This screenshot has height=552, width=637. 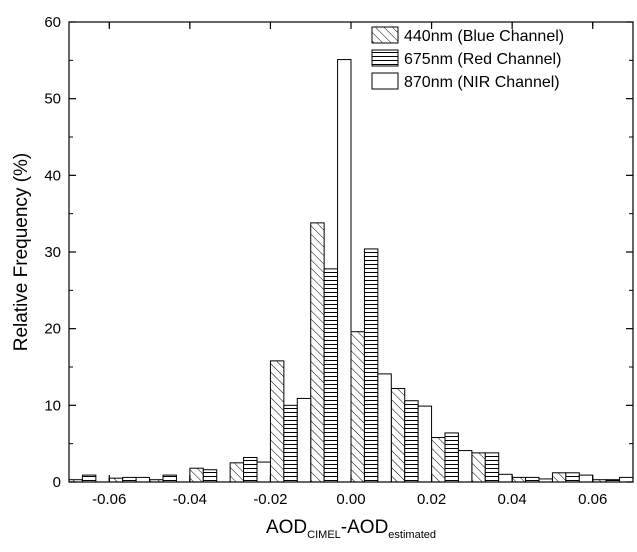 What do you see at coordinates (21, 252) in the screenshot?
I see `y-axis-label: Relative Frequency (%)` at bounding box center [21, 252].